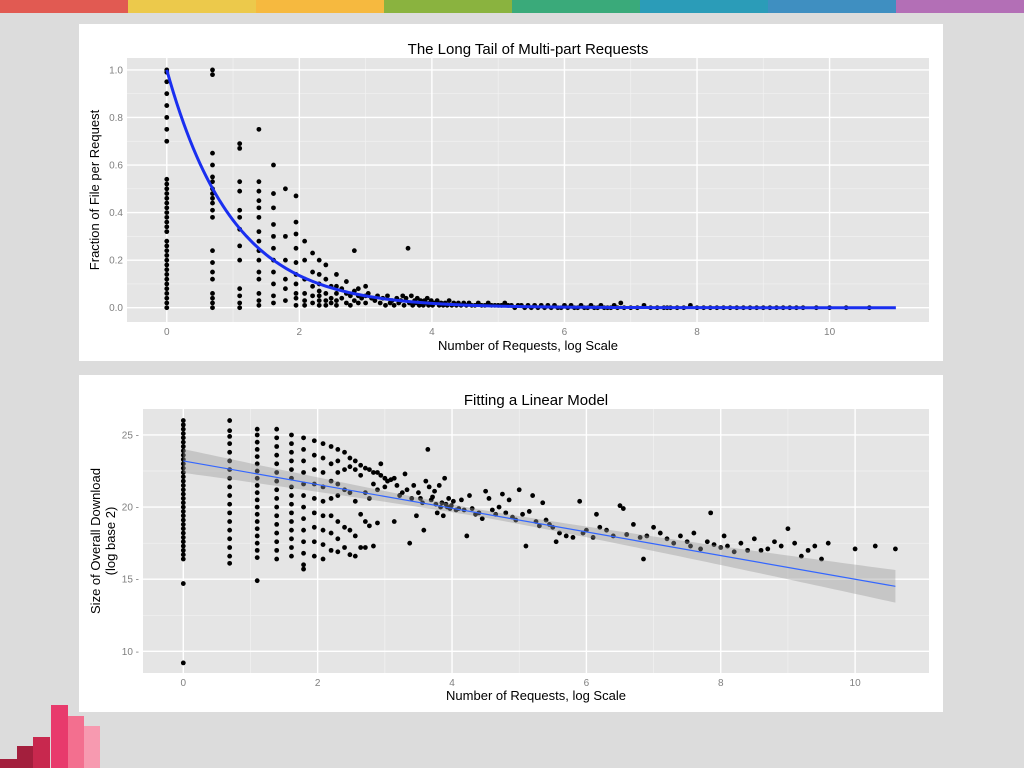  I want to click on x-tick-label: 2, so click(318, 683).